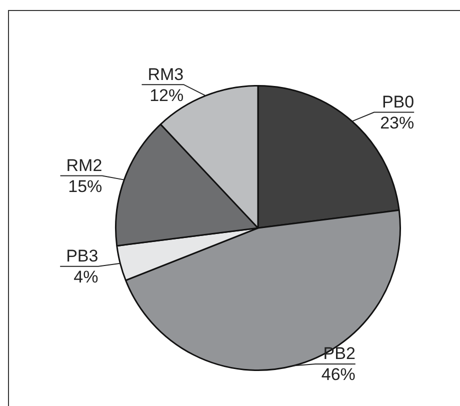  I want to click on slice-label: PB2, so click(339, 354).